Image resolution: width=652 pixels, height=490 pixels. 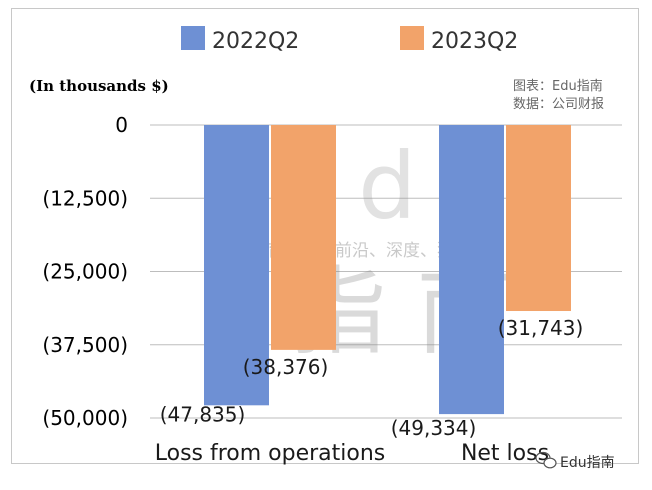 What do you see at coordinates (546, 460) in the screenshot?
I see `wechat-icon` at bounding box center [546, 460].